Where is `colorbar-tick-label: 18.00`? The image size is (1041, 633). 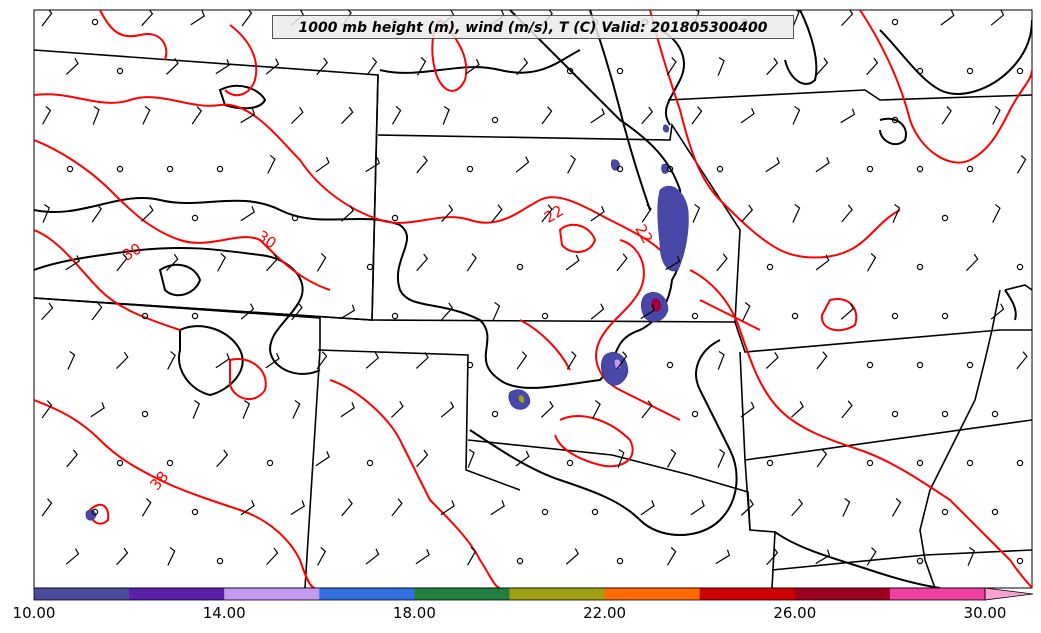 colorbar-tick-label: 18.00 is located at coordinates (414, 613).